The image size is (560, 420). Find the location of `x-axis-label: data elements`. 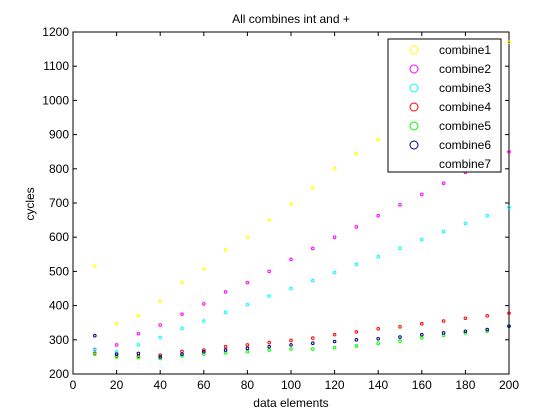

x-axis-label: data elements is located at coordinates (290, 403).